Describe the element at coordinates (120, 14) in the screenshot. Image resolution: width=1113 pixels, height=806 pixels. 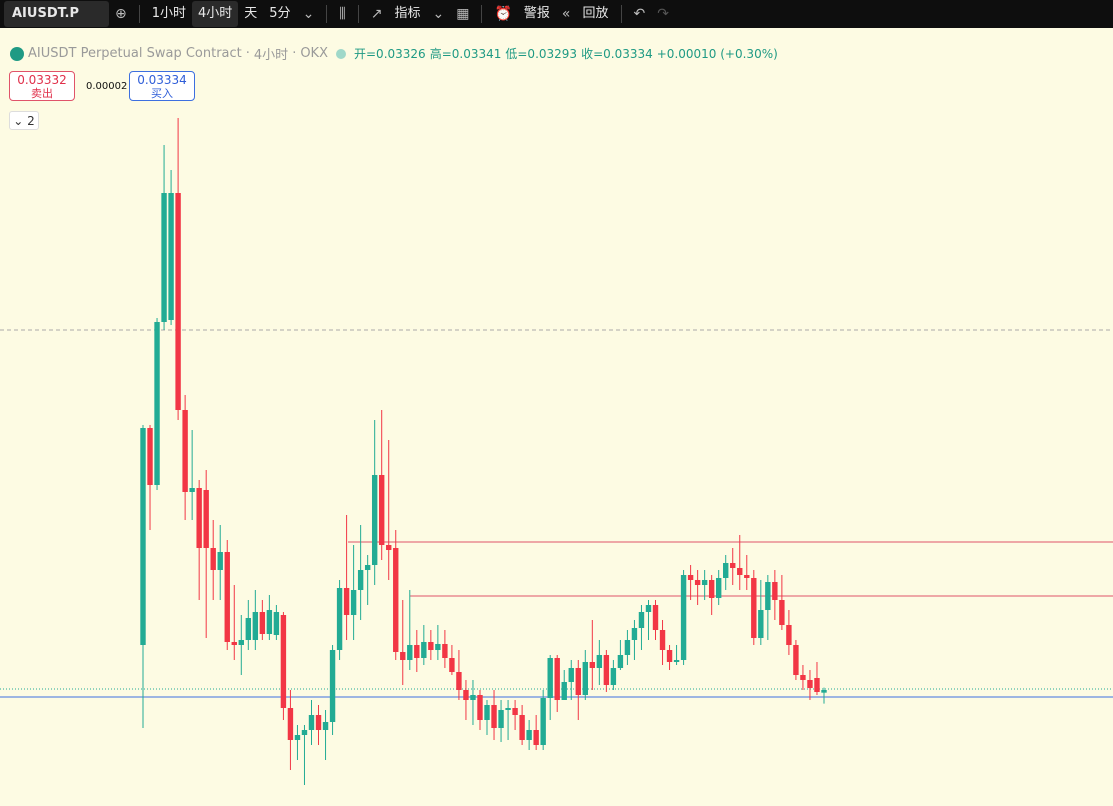
I see `add-symbol: ⊕` at that location.